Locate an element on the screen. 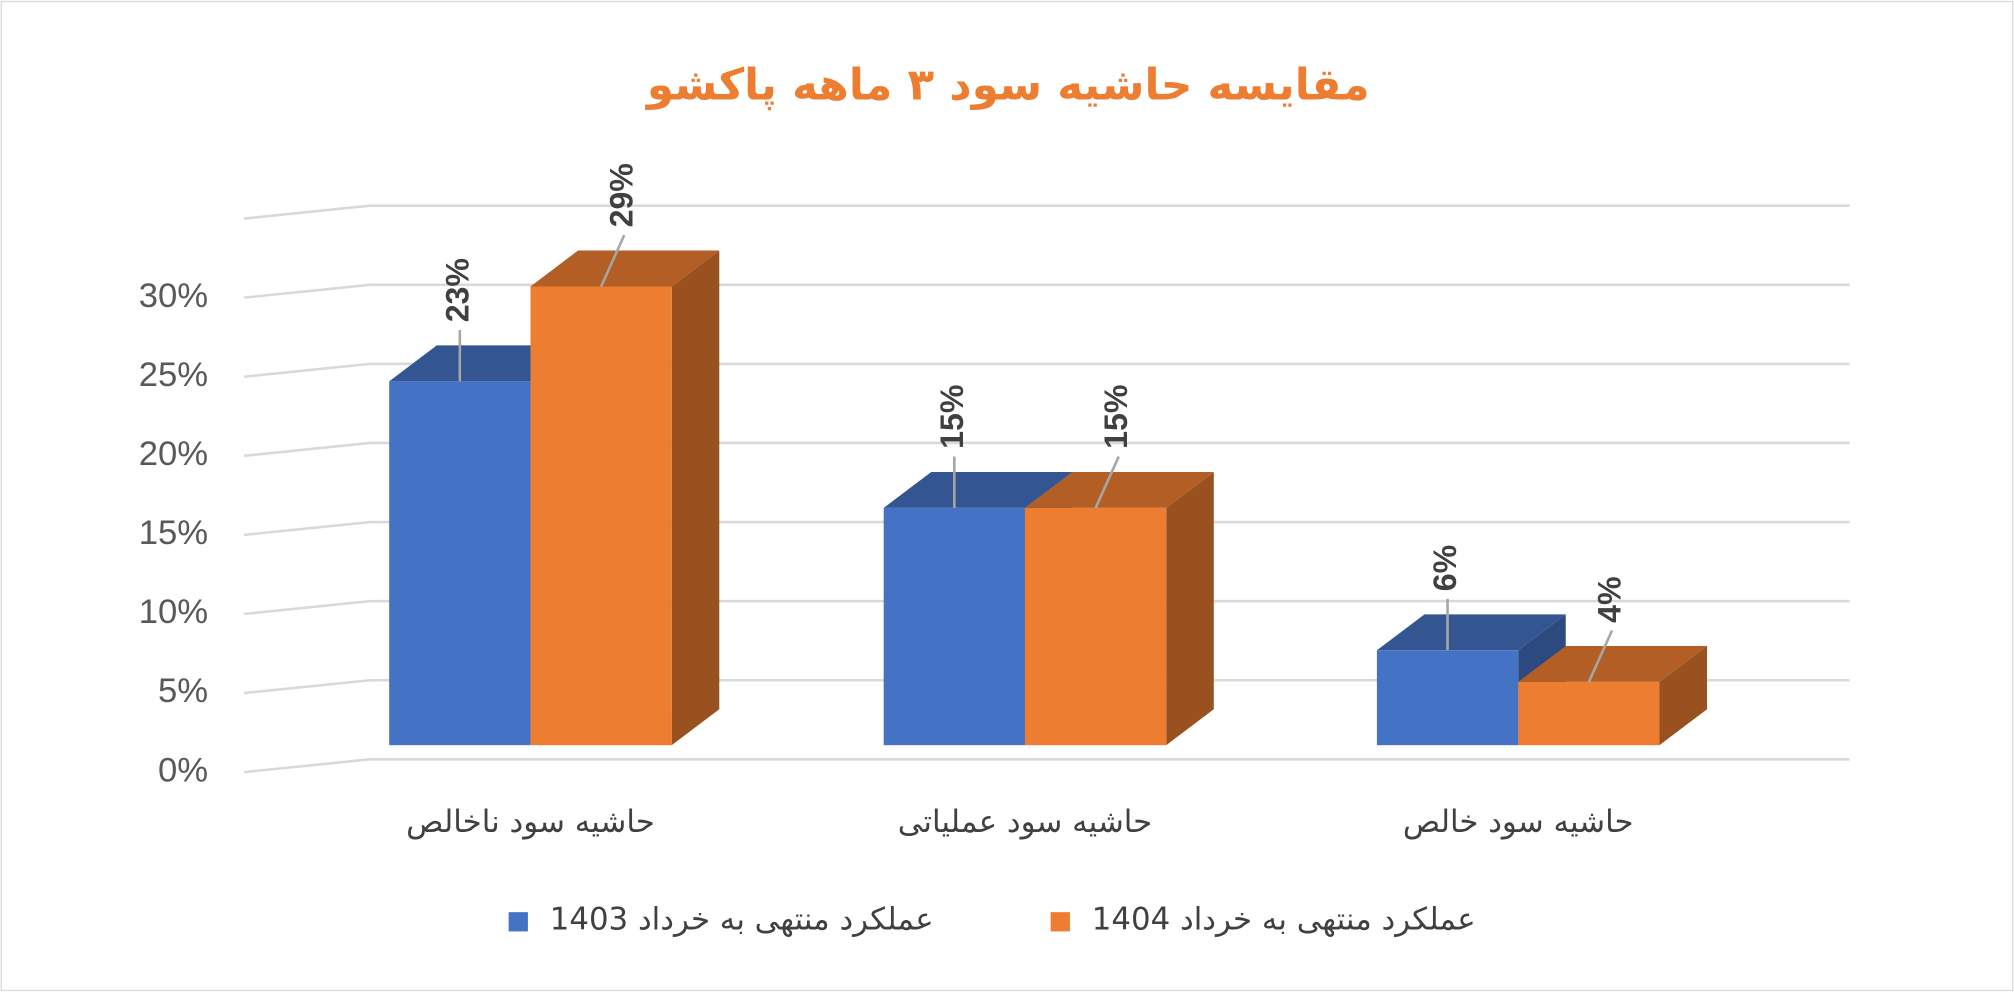 This screenshot has height=992, width=2014. x-tick-label: حاشیه سود ناخالص is located at coordinates (530, 822).